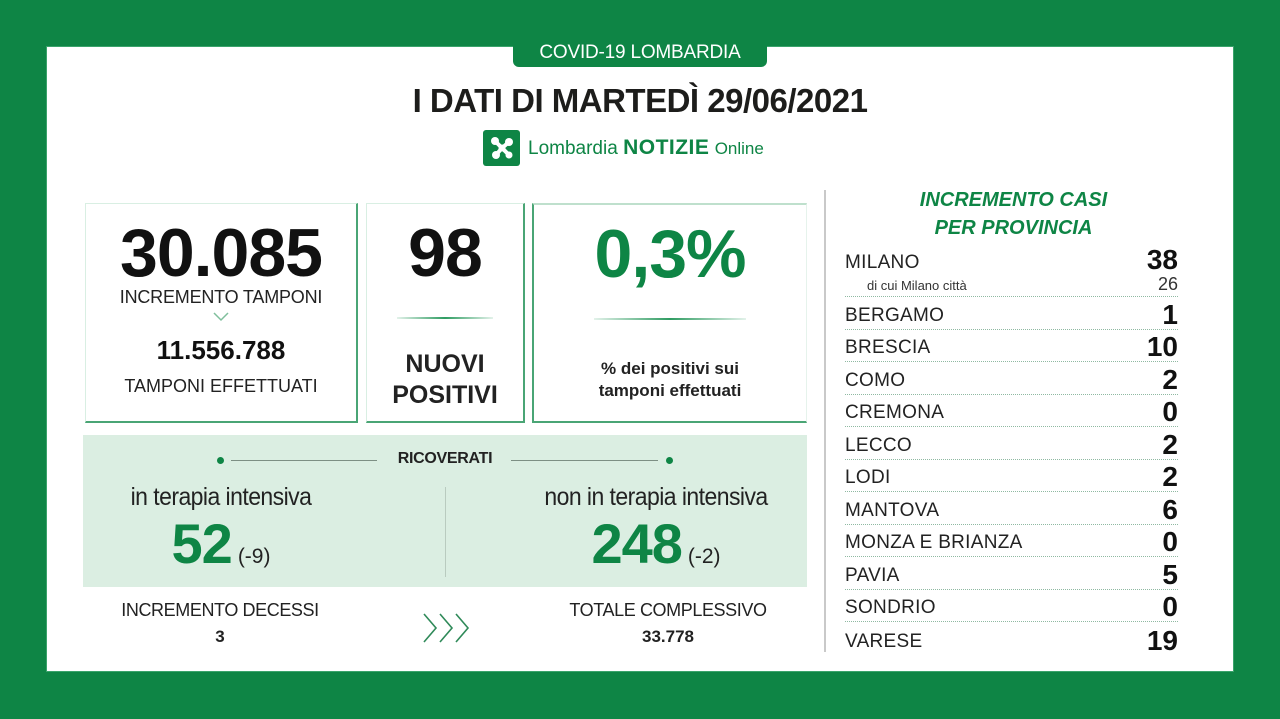  I want to click on milano-citta-label: di cui Milano città, so click(917, 285).